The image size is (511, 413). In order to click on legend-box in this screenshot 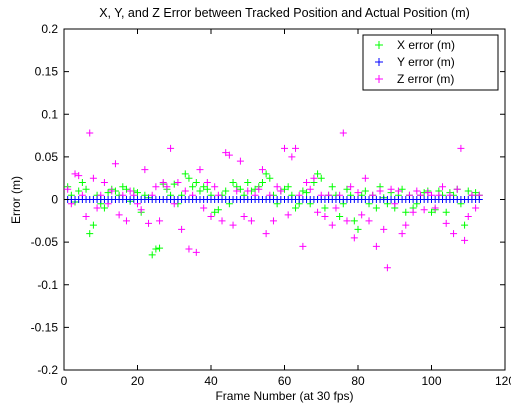, I will do `click(430, 62)`.